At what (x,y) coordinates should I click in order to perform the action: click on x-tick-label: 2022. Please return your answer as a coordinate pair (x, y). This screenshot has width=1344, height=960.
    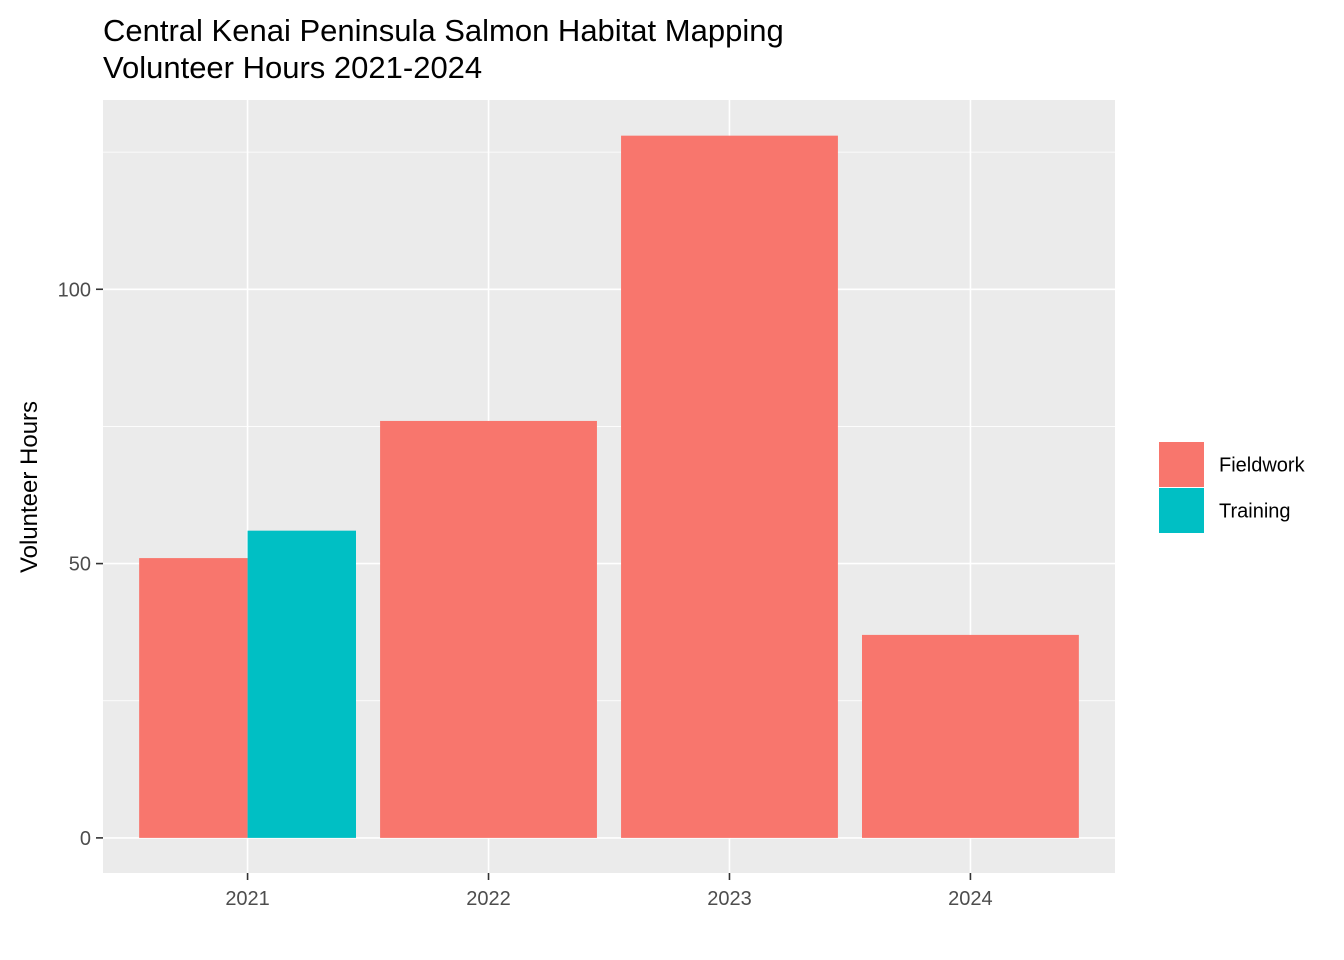
    Looking at the image, I should click on (488, 899).